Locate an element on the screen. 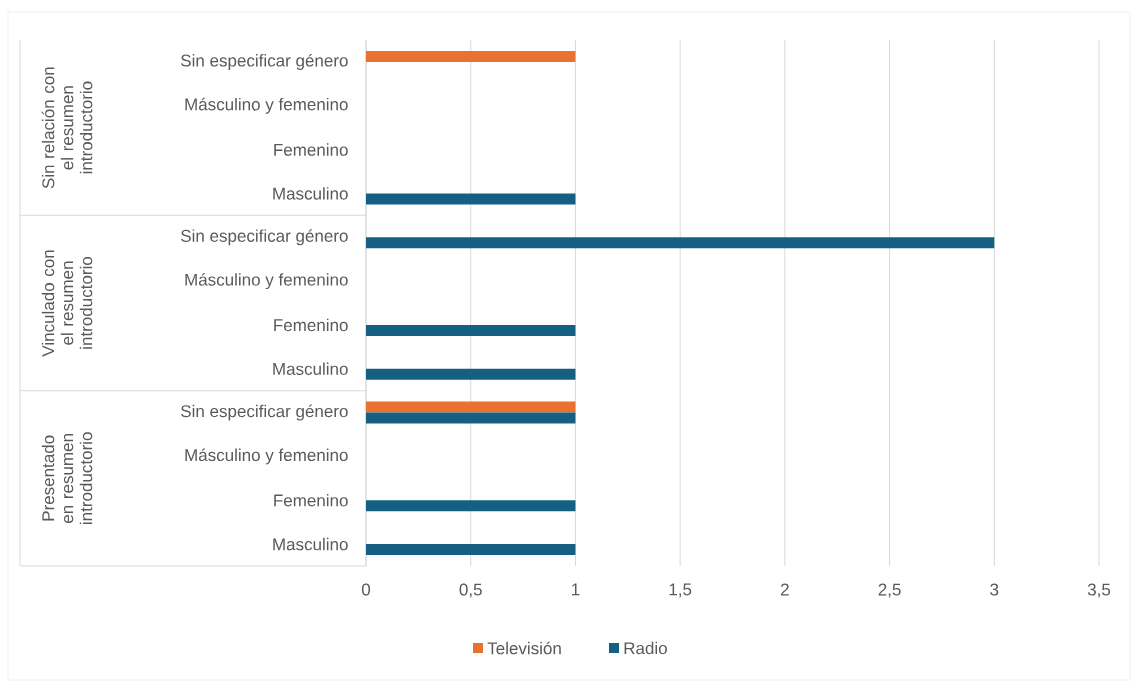 The image size is (1131, 681). text: Sin relación con el resumen introductorio is located at coordinates (67, 128).